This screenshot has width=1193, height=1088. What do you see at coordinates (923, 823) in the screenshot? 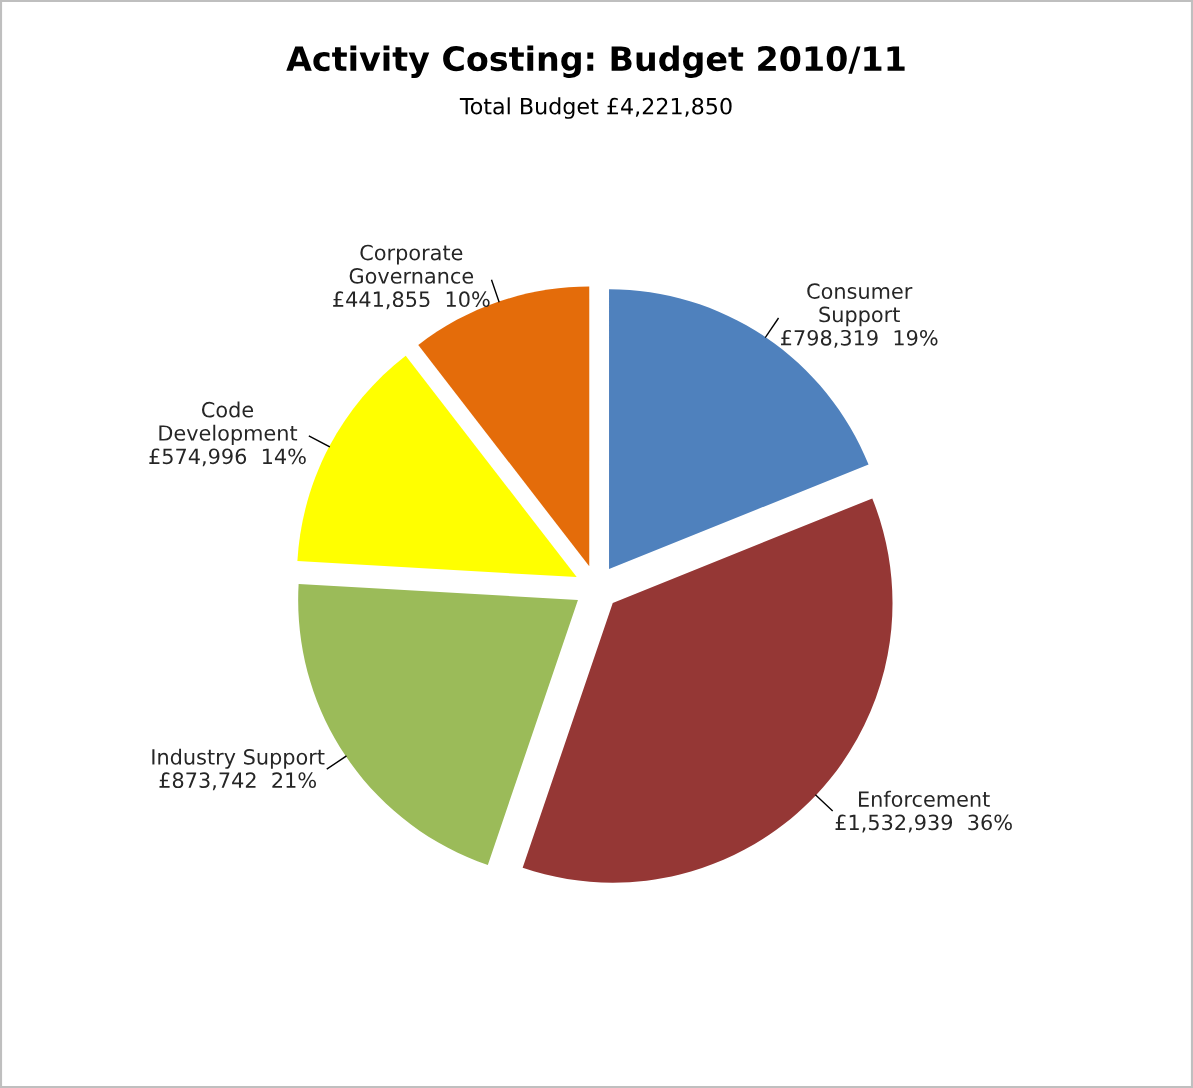
I see `data-label: £1,532,939 36%` at bounding box center [923, 823].